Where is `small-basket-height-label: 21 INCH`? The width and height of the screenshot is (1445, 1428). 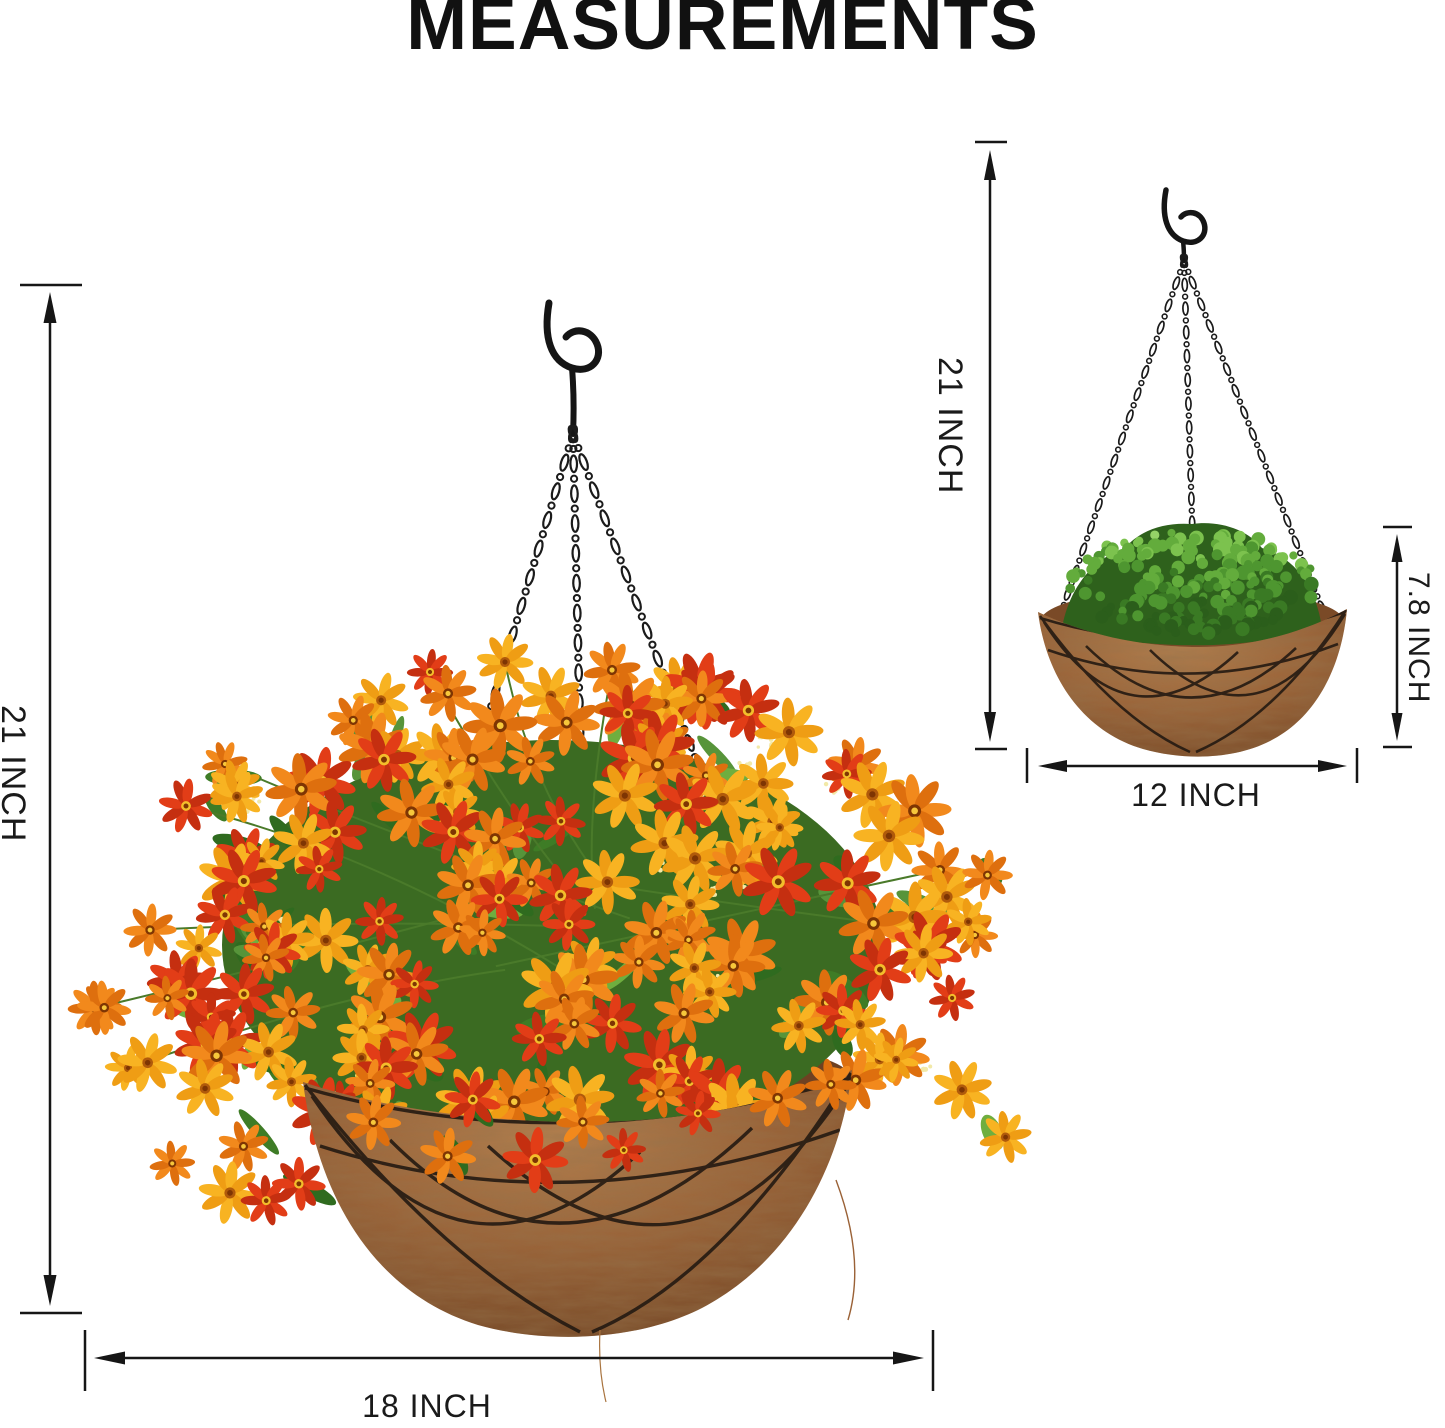 small-basket-height-label: 21 INCH is located at coordinates (950, 426).